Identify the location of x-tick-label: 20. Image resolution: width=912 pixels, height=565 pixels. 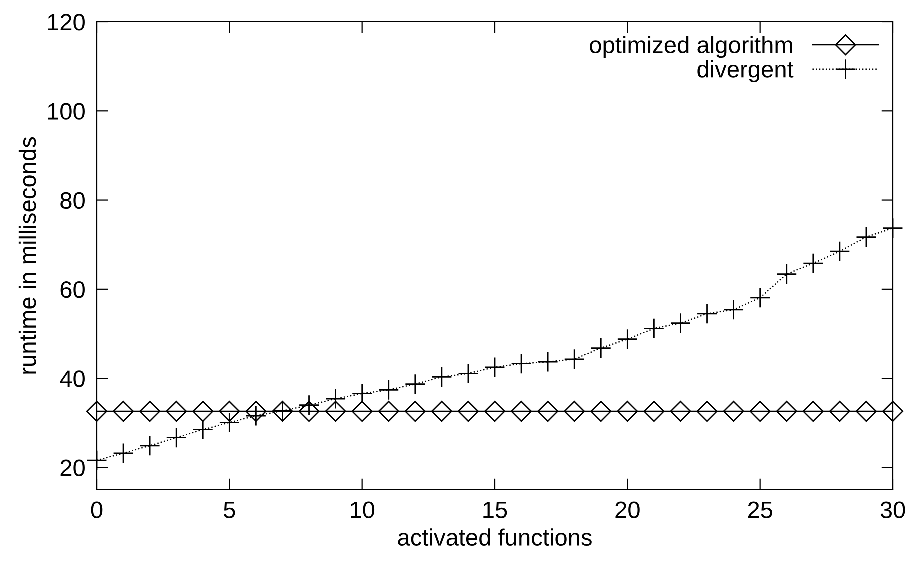
(628, 510).